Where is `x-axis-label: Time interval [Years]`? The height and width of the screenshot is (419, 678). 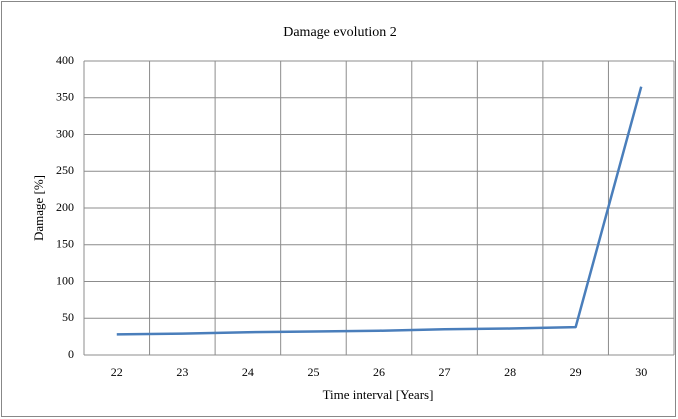
x-axis-label: Time interval [Years] is located at coordinates (378, 394).